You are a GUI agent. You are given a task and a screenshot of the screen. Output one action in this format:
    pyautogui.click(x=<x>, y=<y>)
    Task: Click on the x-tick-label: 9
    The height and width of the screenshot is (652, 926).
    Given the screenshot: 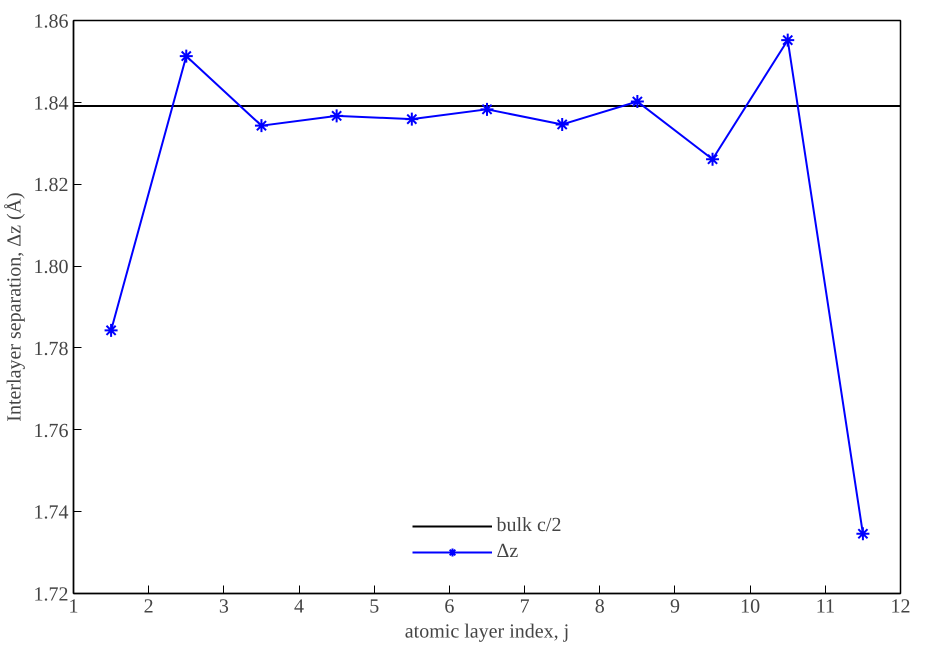 What is the action you would take?
    pyautogui.click(x=675, y=607)
    